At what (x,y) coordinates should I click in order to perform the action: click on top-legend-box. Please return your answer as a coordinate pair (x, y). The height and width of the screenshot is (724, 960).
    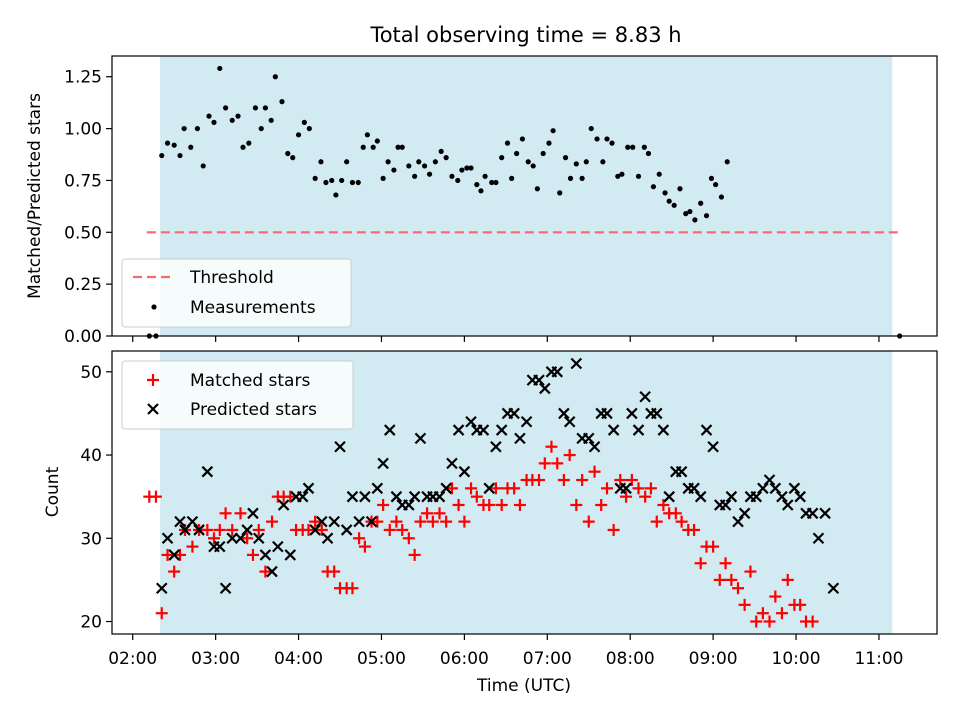
    Looking at the image, I should click on (236, 293).